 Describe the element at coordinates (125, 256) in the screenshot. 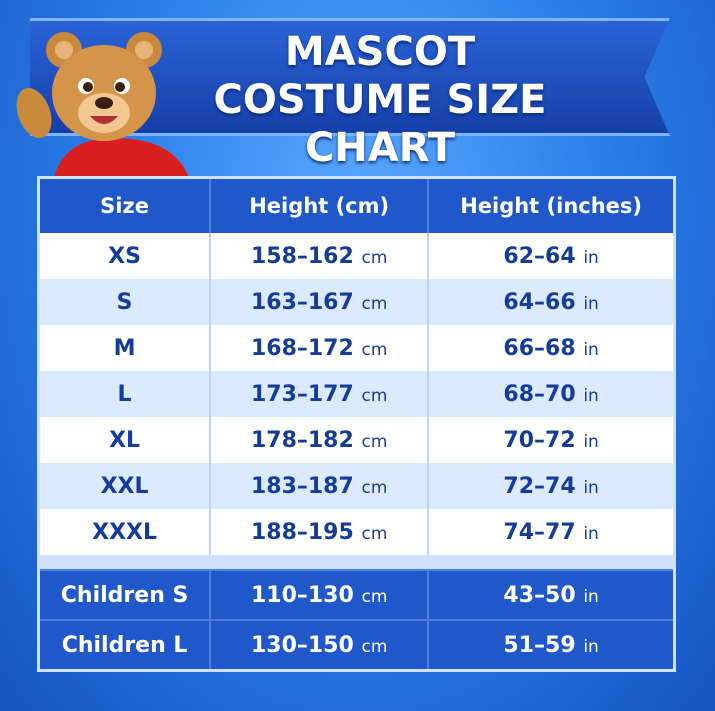

I see `size-cell: XS` at that location.